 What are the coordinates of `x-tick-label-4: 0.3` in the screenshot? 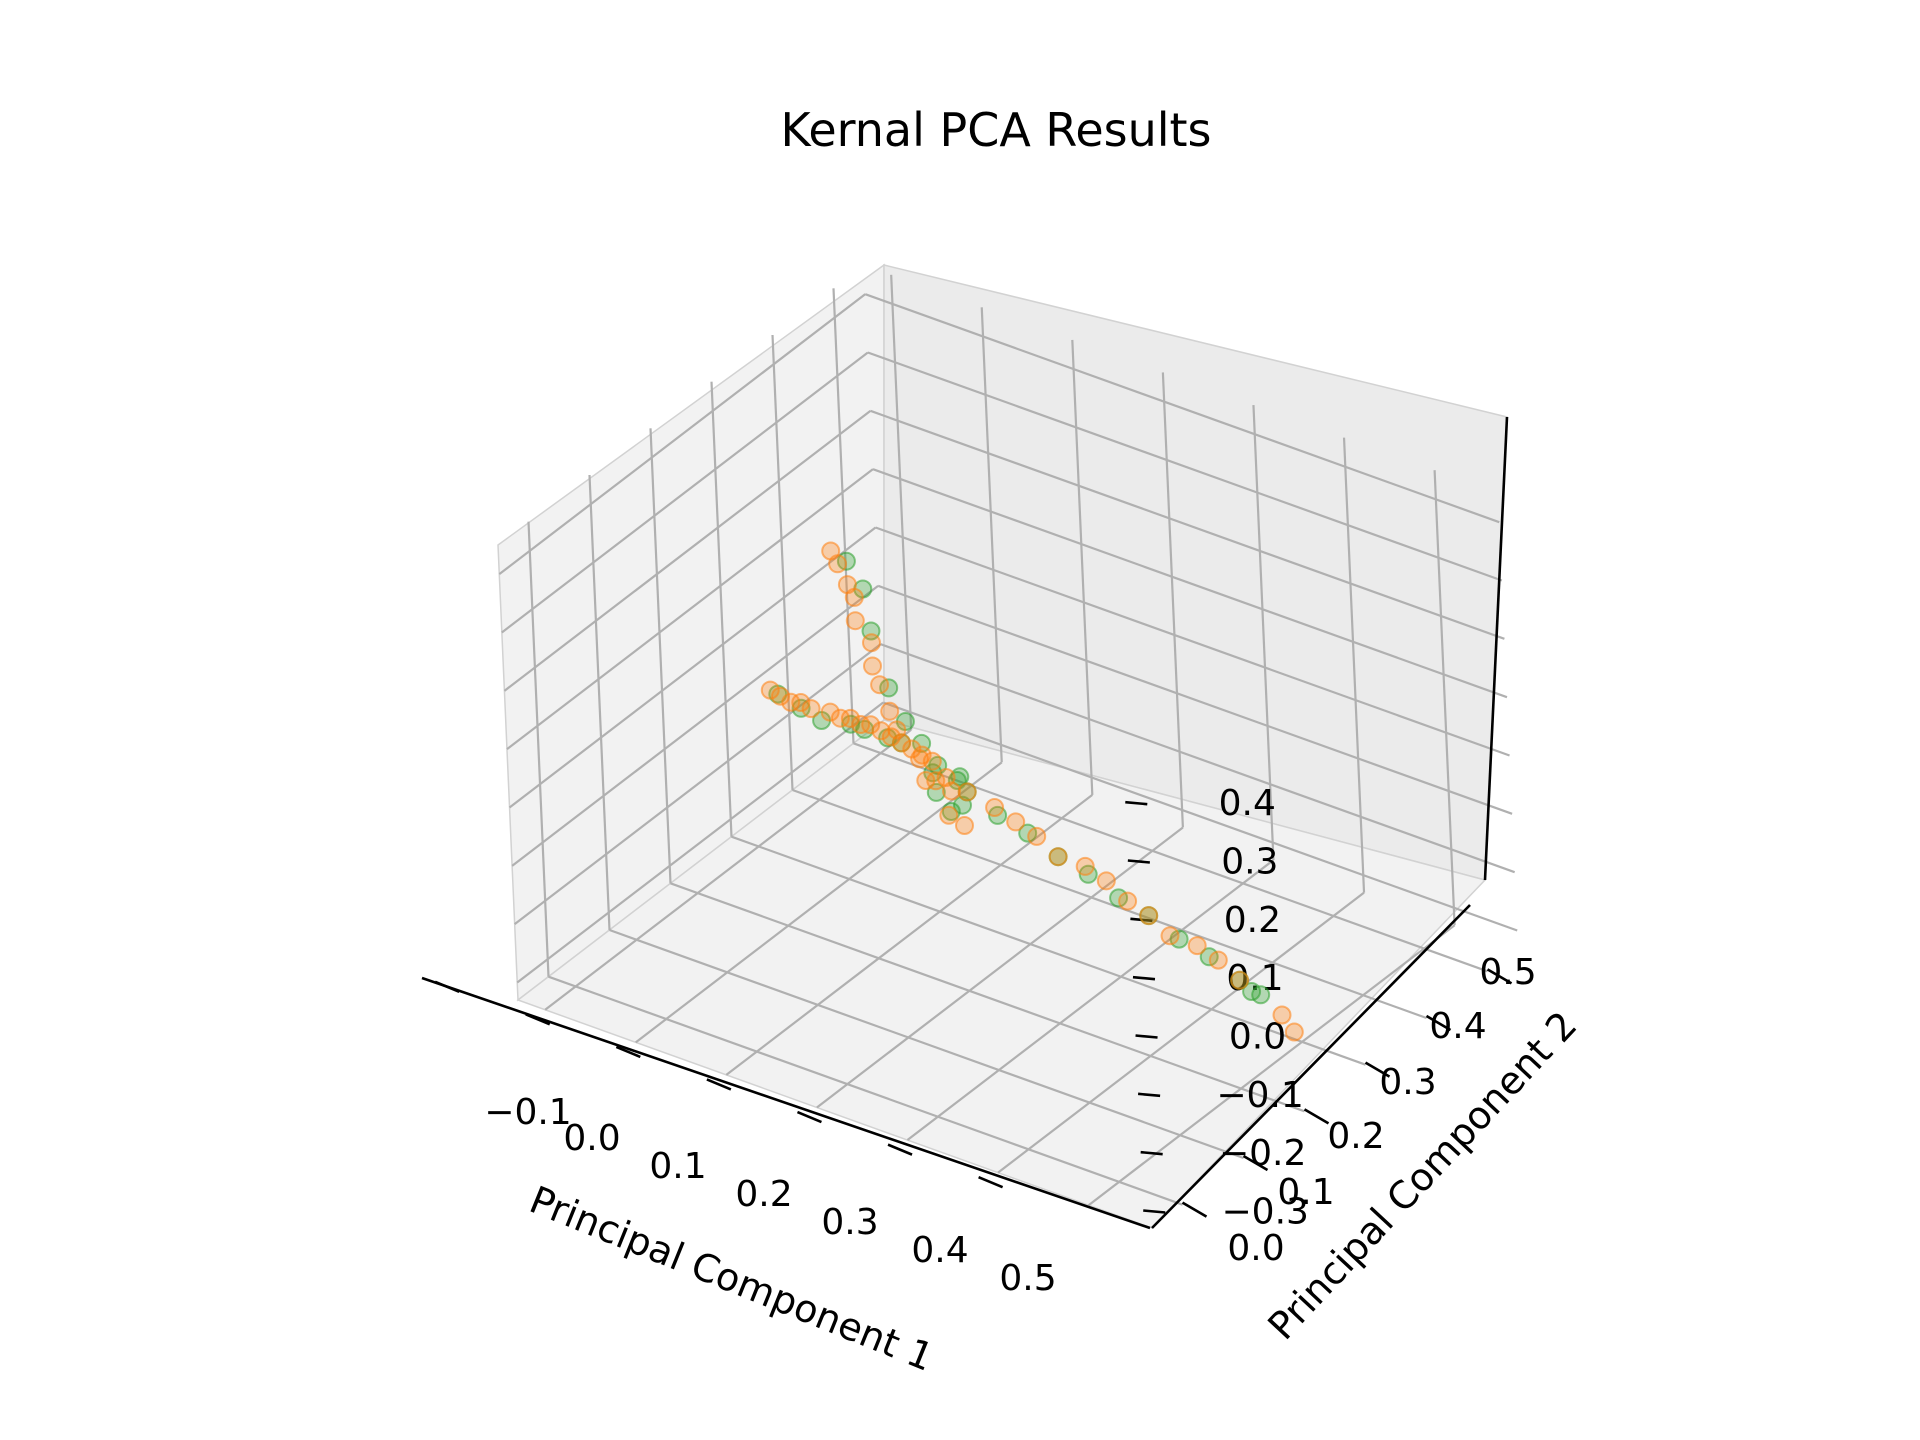 It's located at (849, 1222).